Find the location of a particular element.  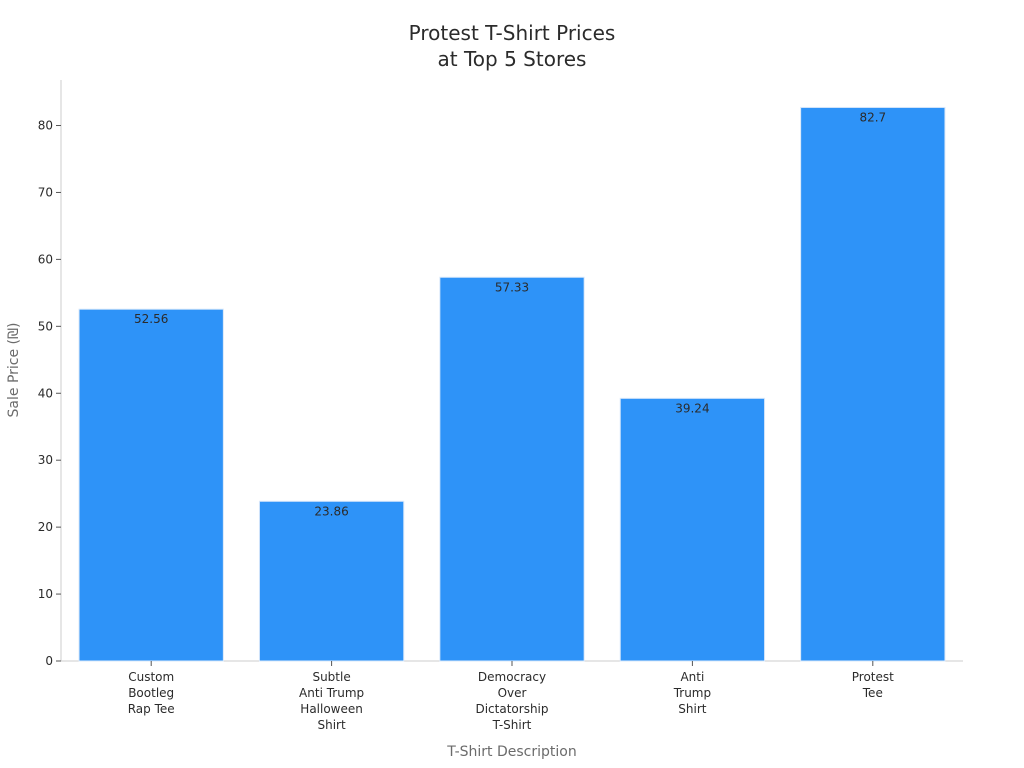

x-tick-label-line: Halloween is located at coordinates (331, 709).